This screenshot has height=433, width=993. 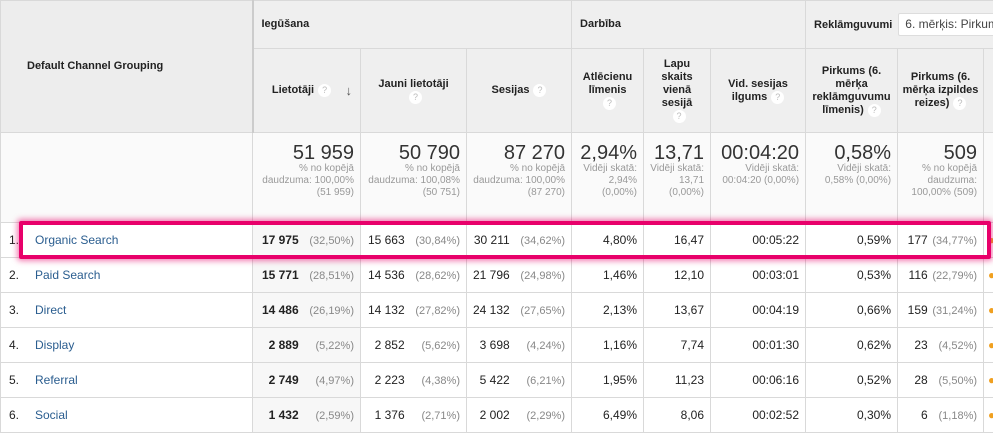 What do you see at coordinates (328, 311) in the screenshot?
I see `users-percent: (26,19%)` at bounding box center [328, 311].